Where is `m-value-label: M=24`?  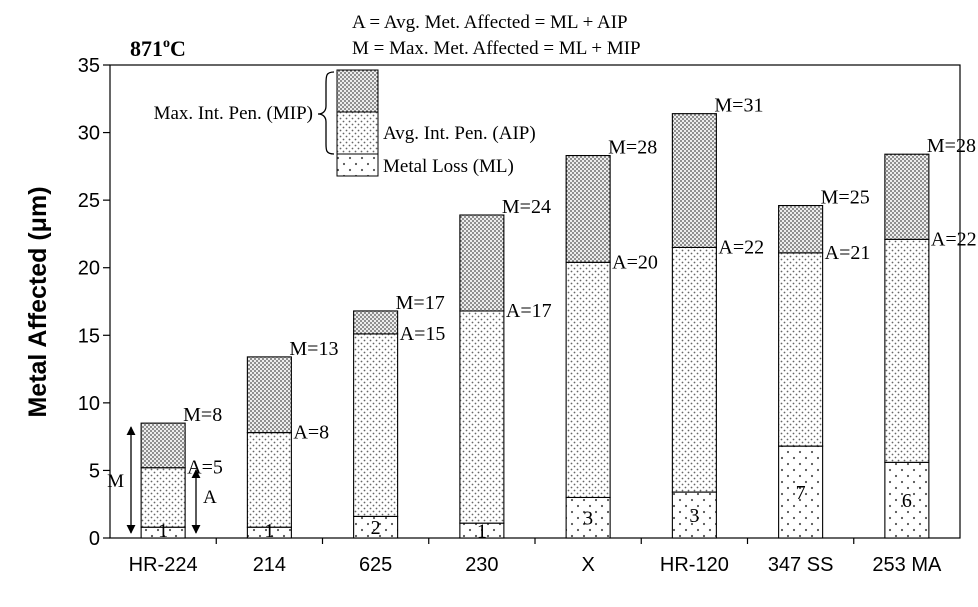 m-value-label: M=24 is located at coordinates (526, 207).